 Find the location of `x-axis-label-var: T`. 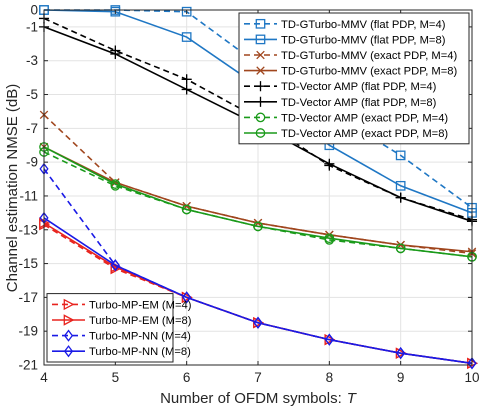

x-axis-label-var: T is located at coordinates (352, 398).